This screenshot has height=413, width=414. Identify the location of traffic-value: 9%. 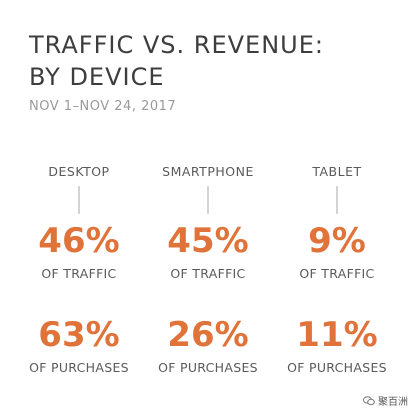
(337, 241).